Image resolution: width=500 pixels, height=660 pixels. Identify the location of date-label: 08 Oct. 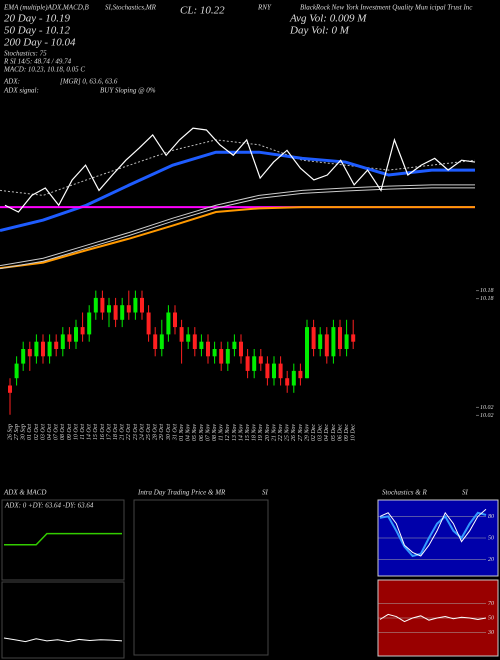
(63, 432).